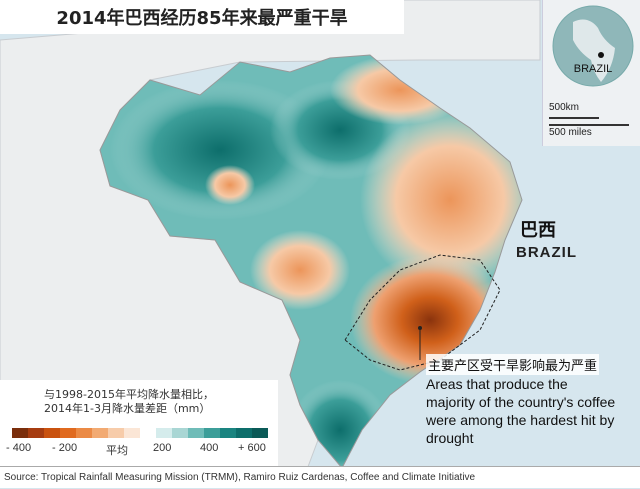 This screenshot has width=640, height=489. I want to click on globe-icon: BRAZIL, so click(593, 46).